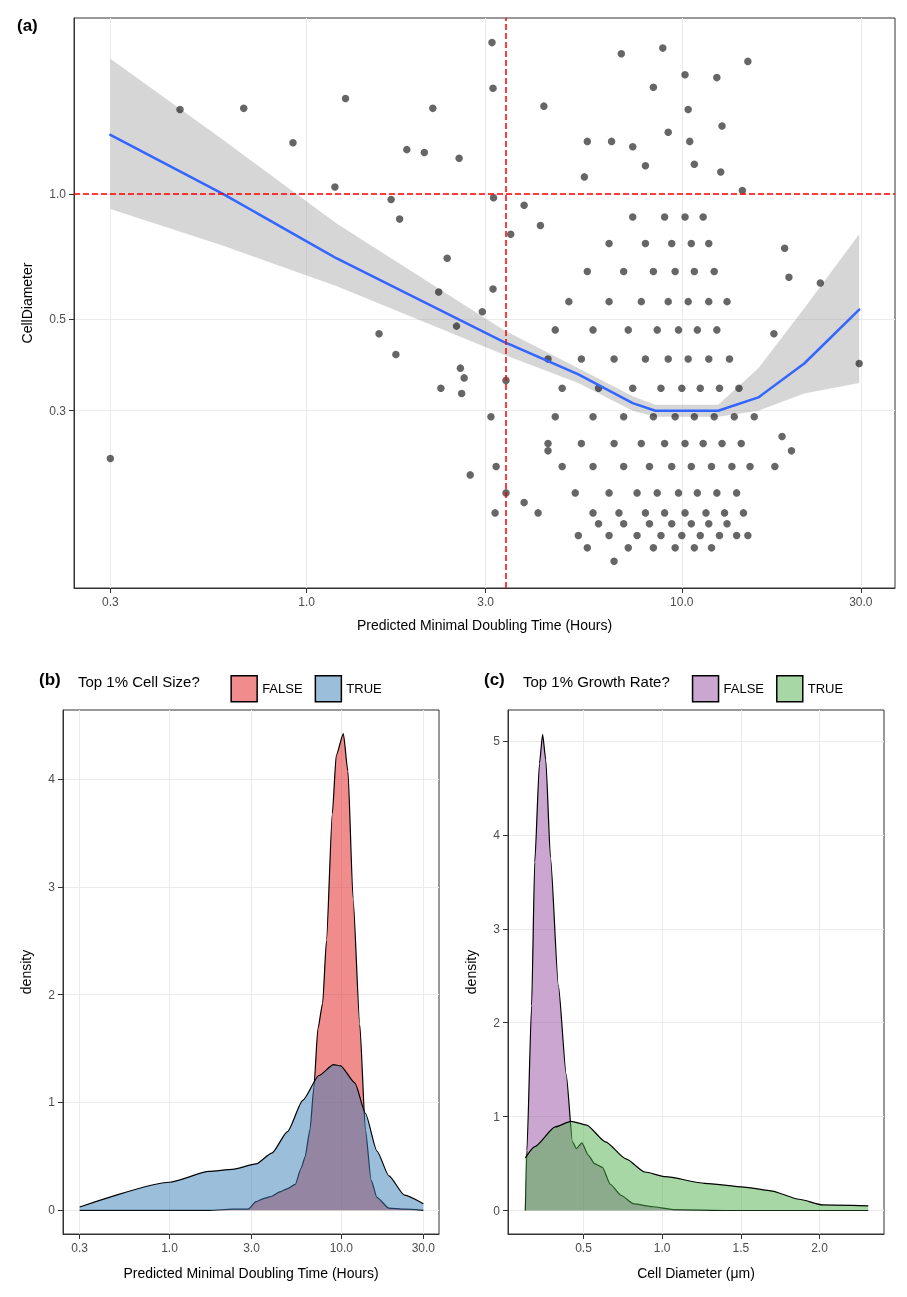 This screenshot has width=907, height=1297. I want to click on x-axis-title: Cell Diameter (μm), so click(696, 1273).